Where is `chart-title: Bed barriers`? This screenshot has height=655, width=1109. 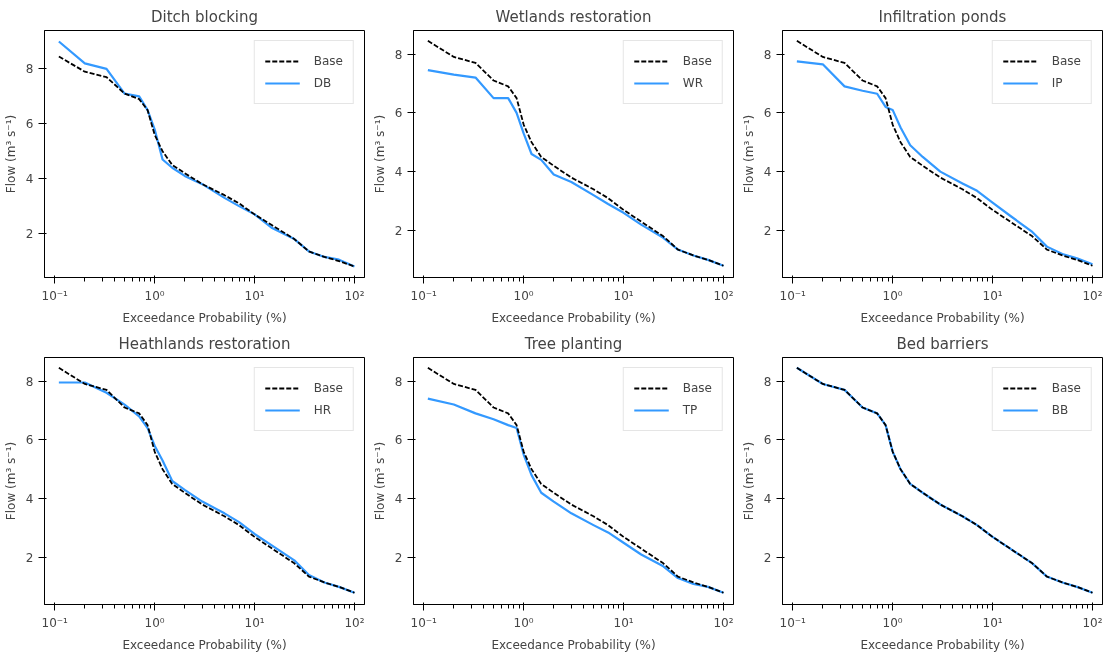 chart-title: Bed barriers is located at coordinates (942, 343).